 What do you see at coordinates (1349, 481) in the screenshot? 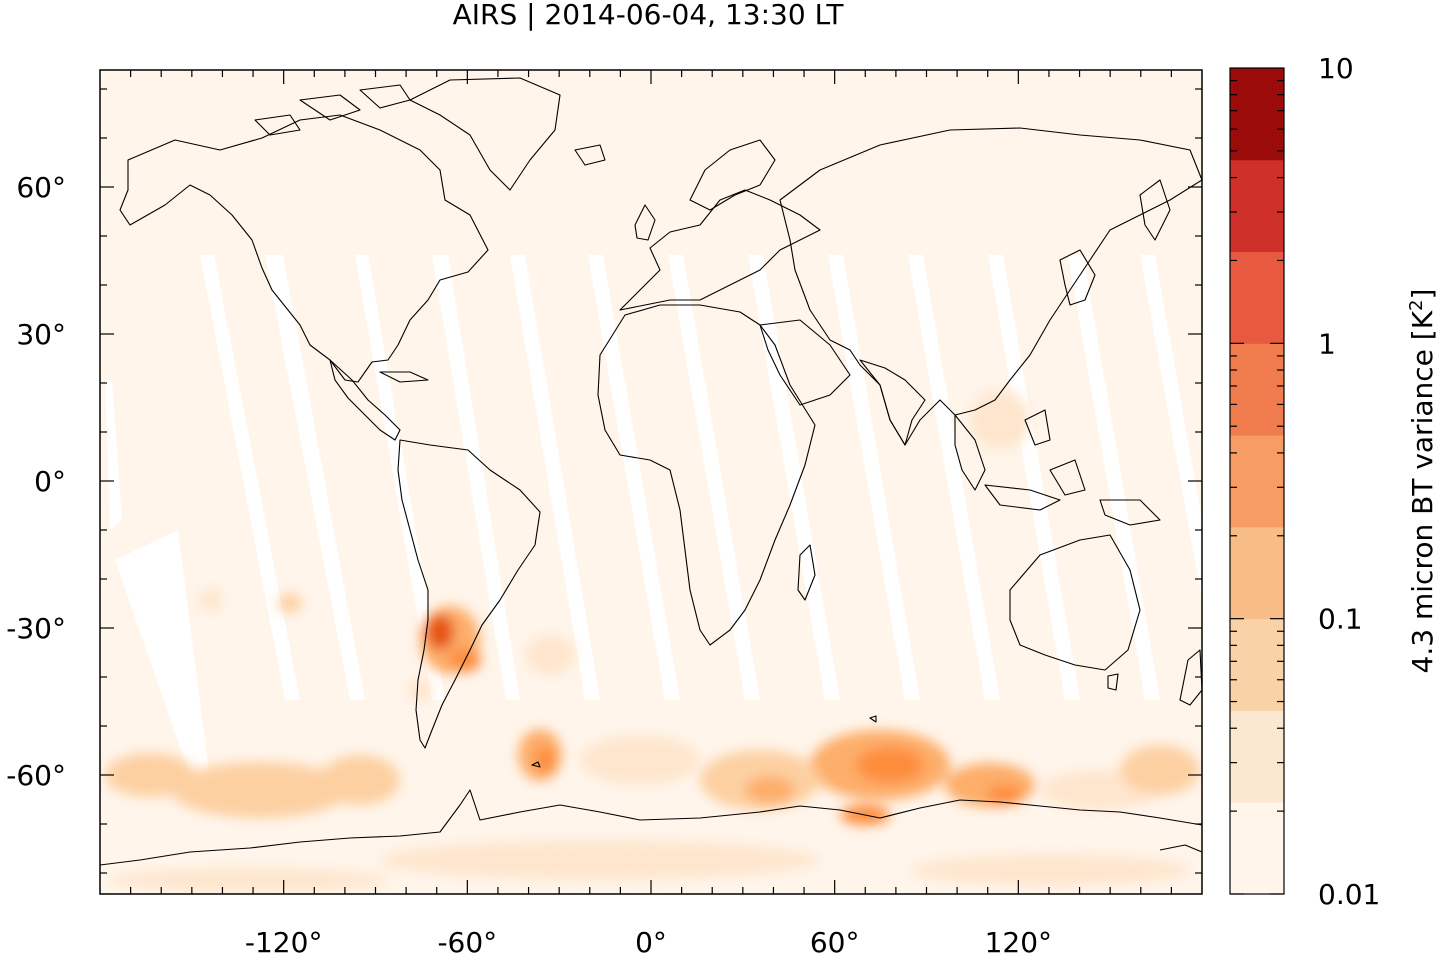
I see `colorbar-tick-labels: 10 1 0.1 0.01` at bounding box center [1349, 481].